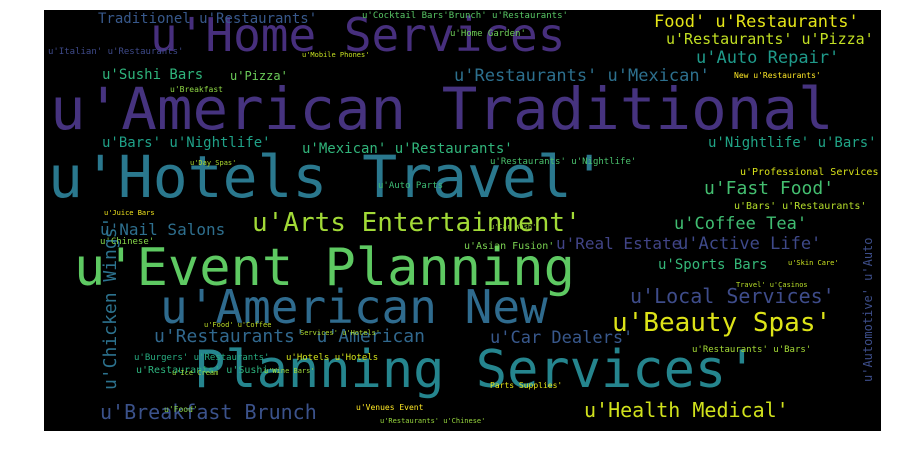  What do you see at coordinates (259, 76) in the screenshot?
I see `word-pizza: u'Pizza'` at bounding box center [259, 76].